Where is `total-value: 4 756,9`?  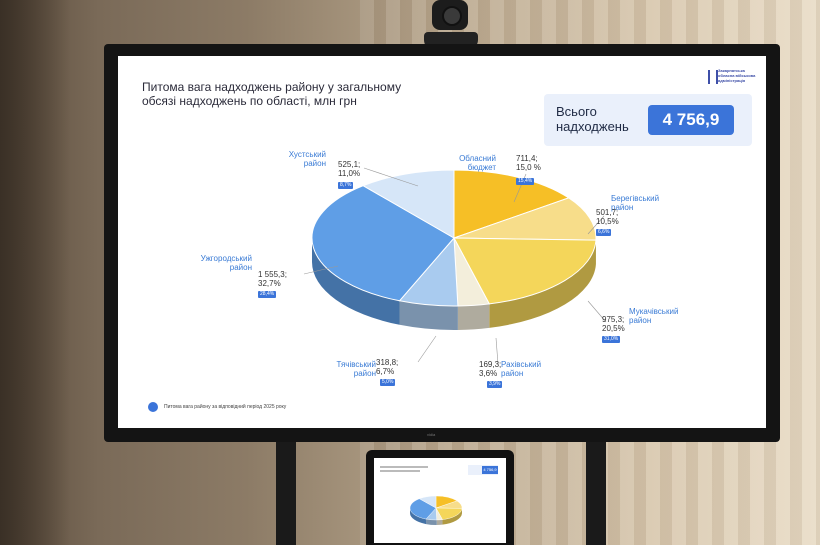
total-value: 4 756,9 is located at coordinates (691, 120).